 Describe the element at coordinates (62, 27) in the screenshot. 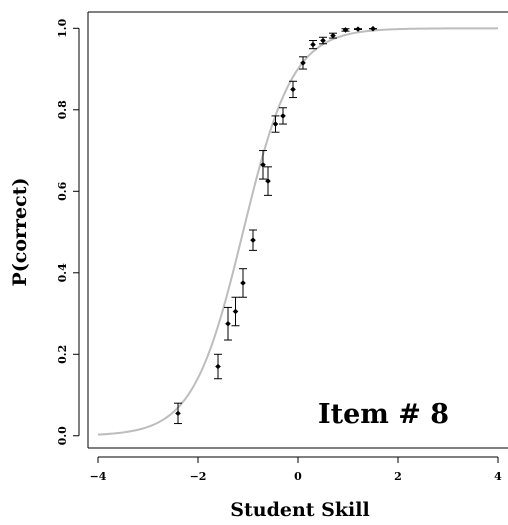

I see `y-tick-label: 1.0` at that location.